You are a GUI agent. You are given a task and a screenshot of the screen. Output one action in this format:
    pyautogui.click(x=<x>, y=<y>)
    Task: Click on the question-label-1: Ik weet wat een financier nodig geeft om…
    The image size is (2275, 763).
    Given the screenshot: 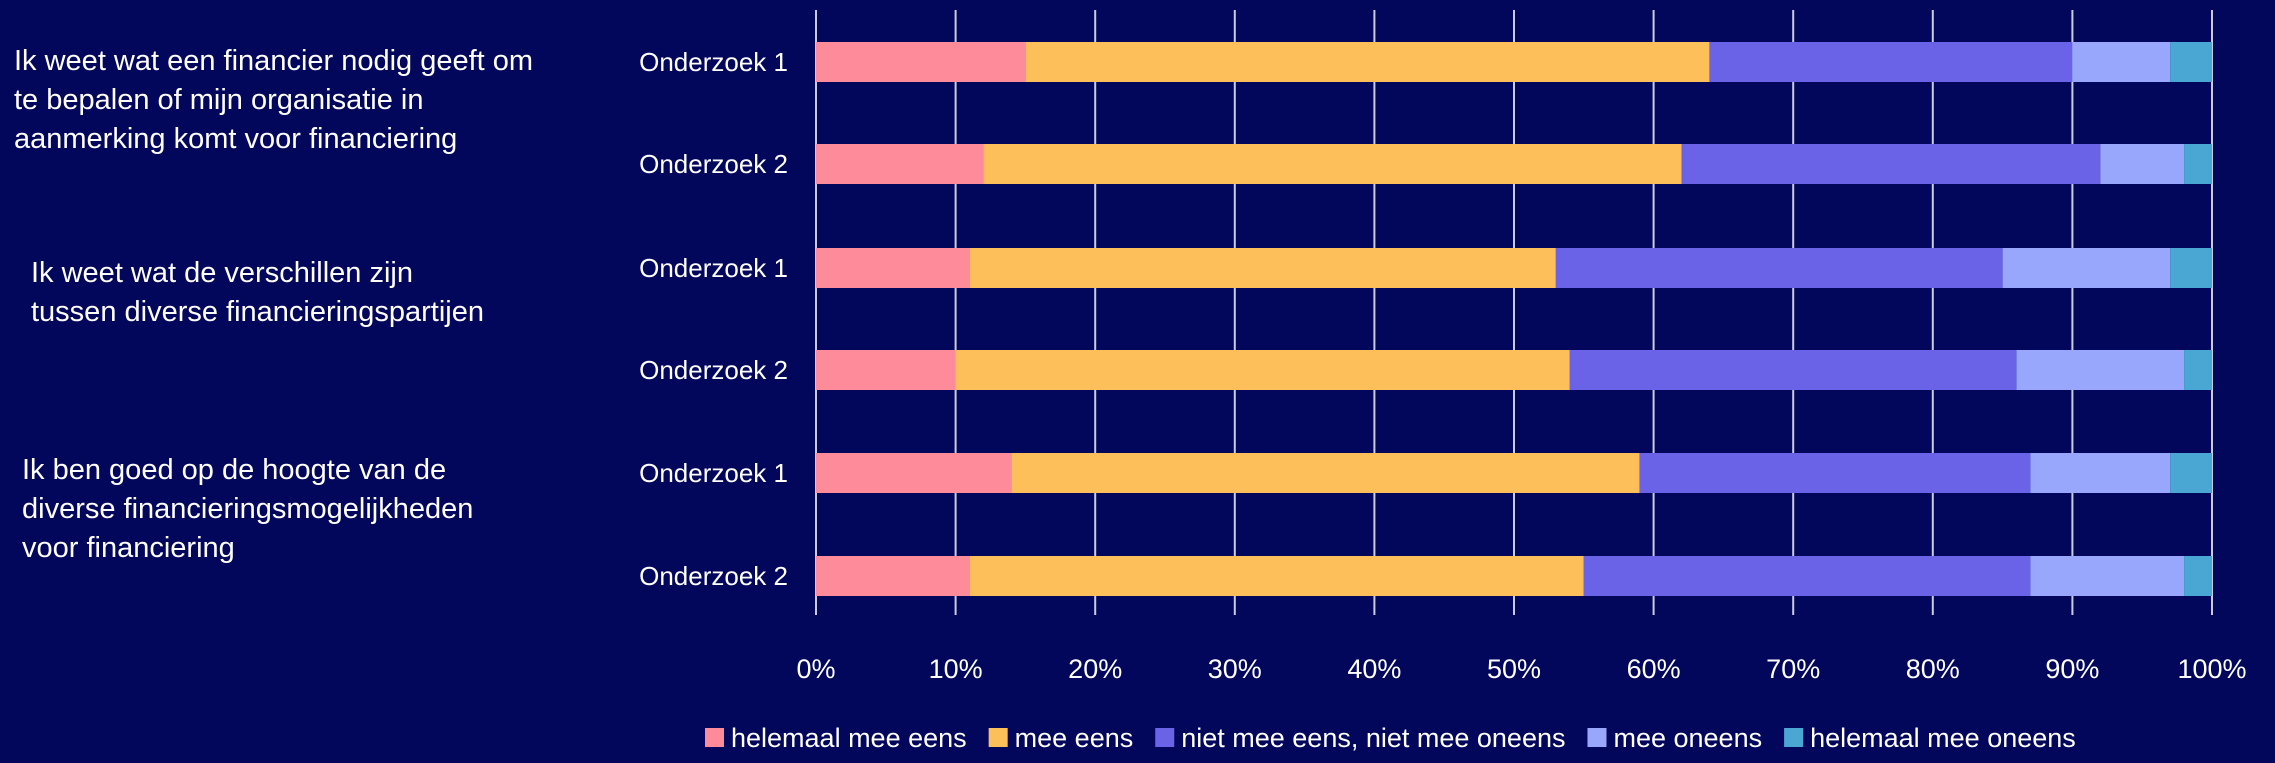 What is the action you would take?
    pyautogui.click(x=274, y=100)
    